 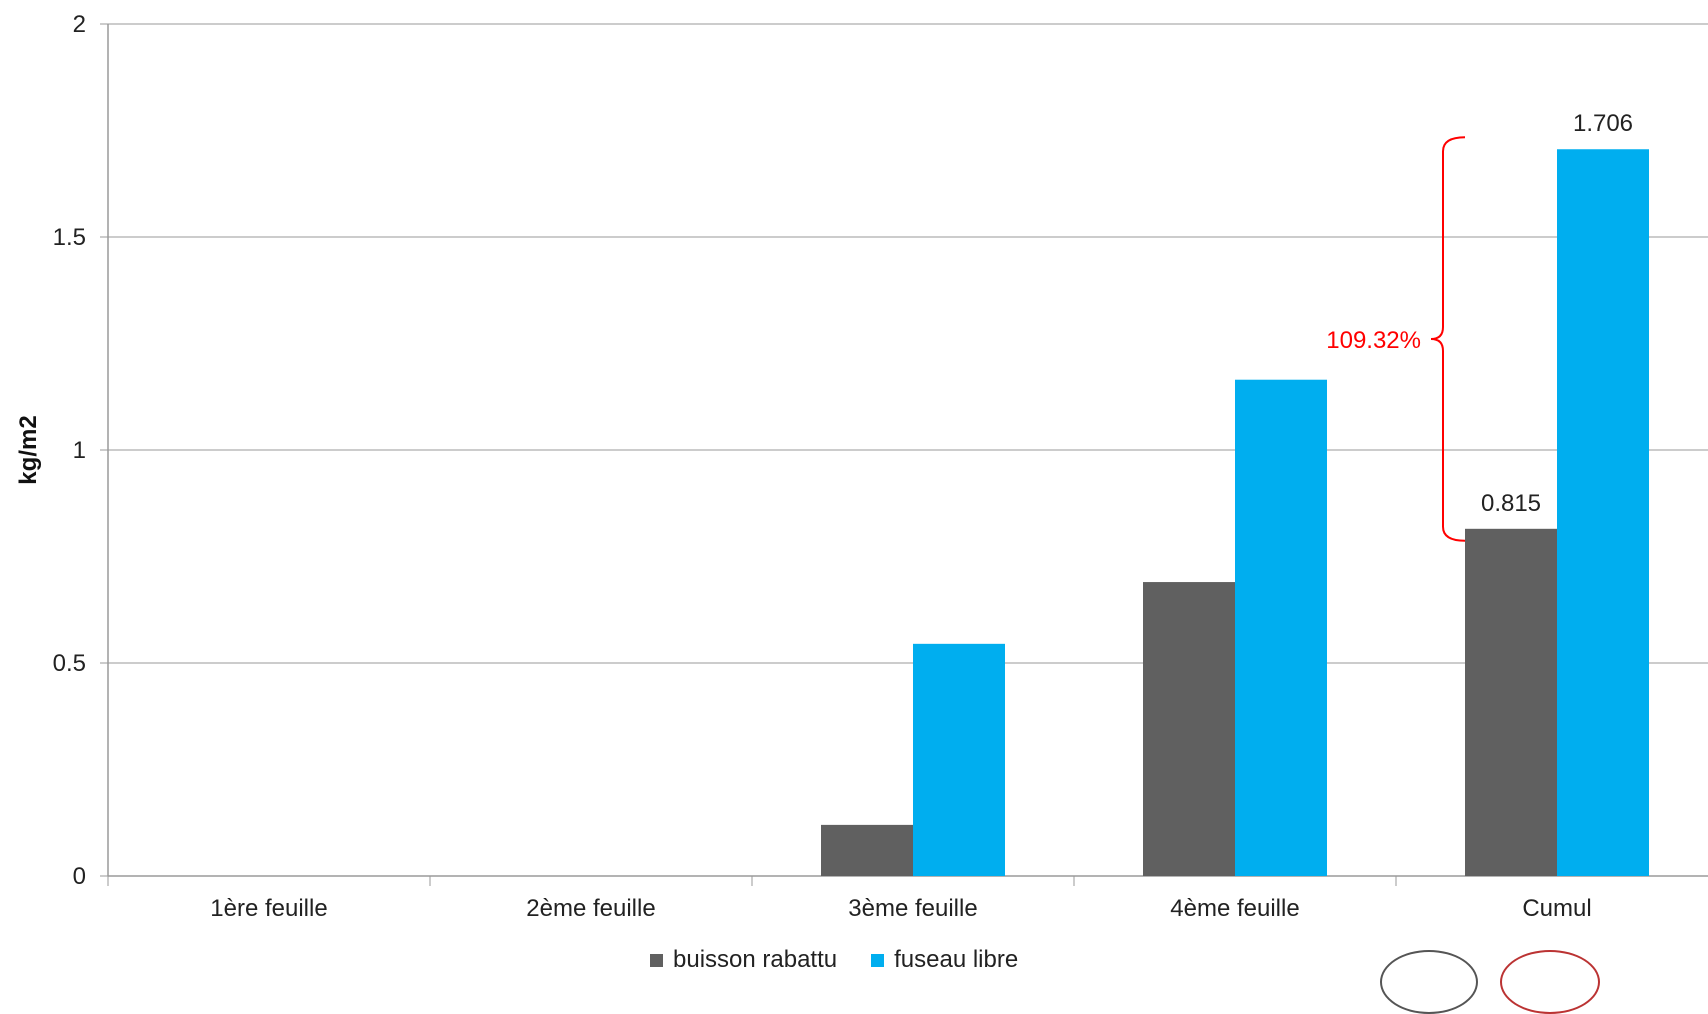 What do you see at coordinates (878, 960) in the screenshot?
I see `legend-swatch-fuseau` at bounding box center [878, 960].